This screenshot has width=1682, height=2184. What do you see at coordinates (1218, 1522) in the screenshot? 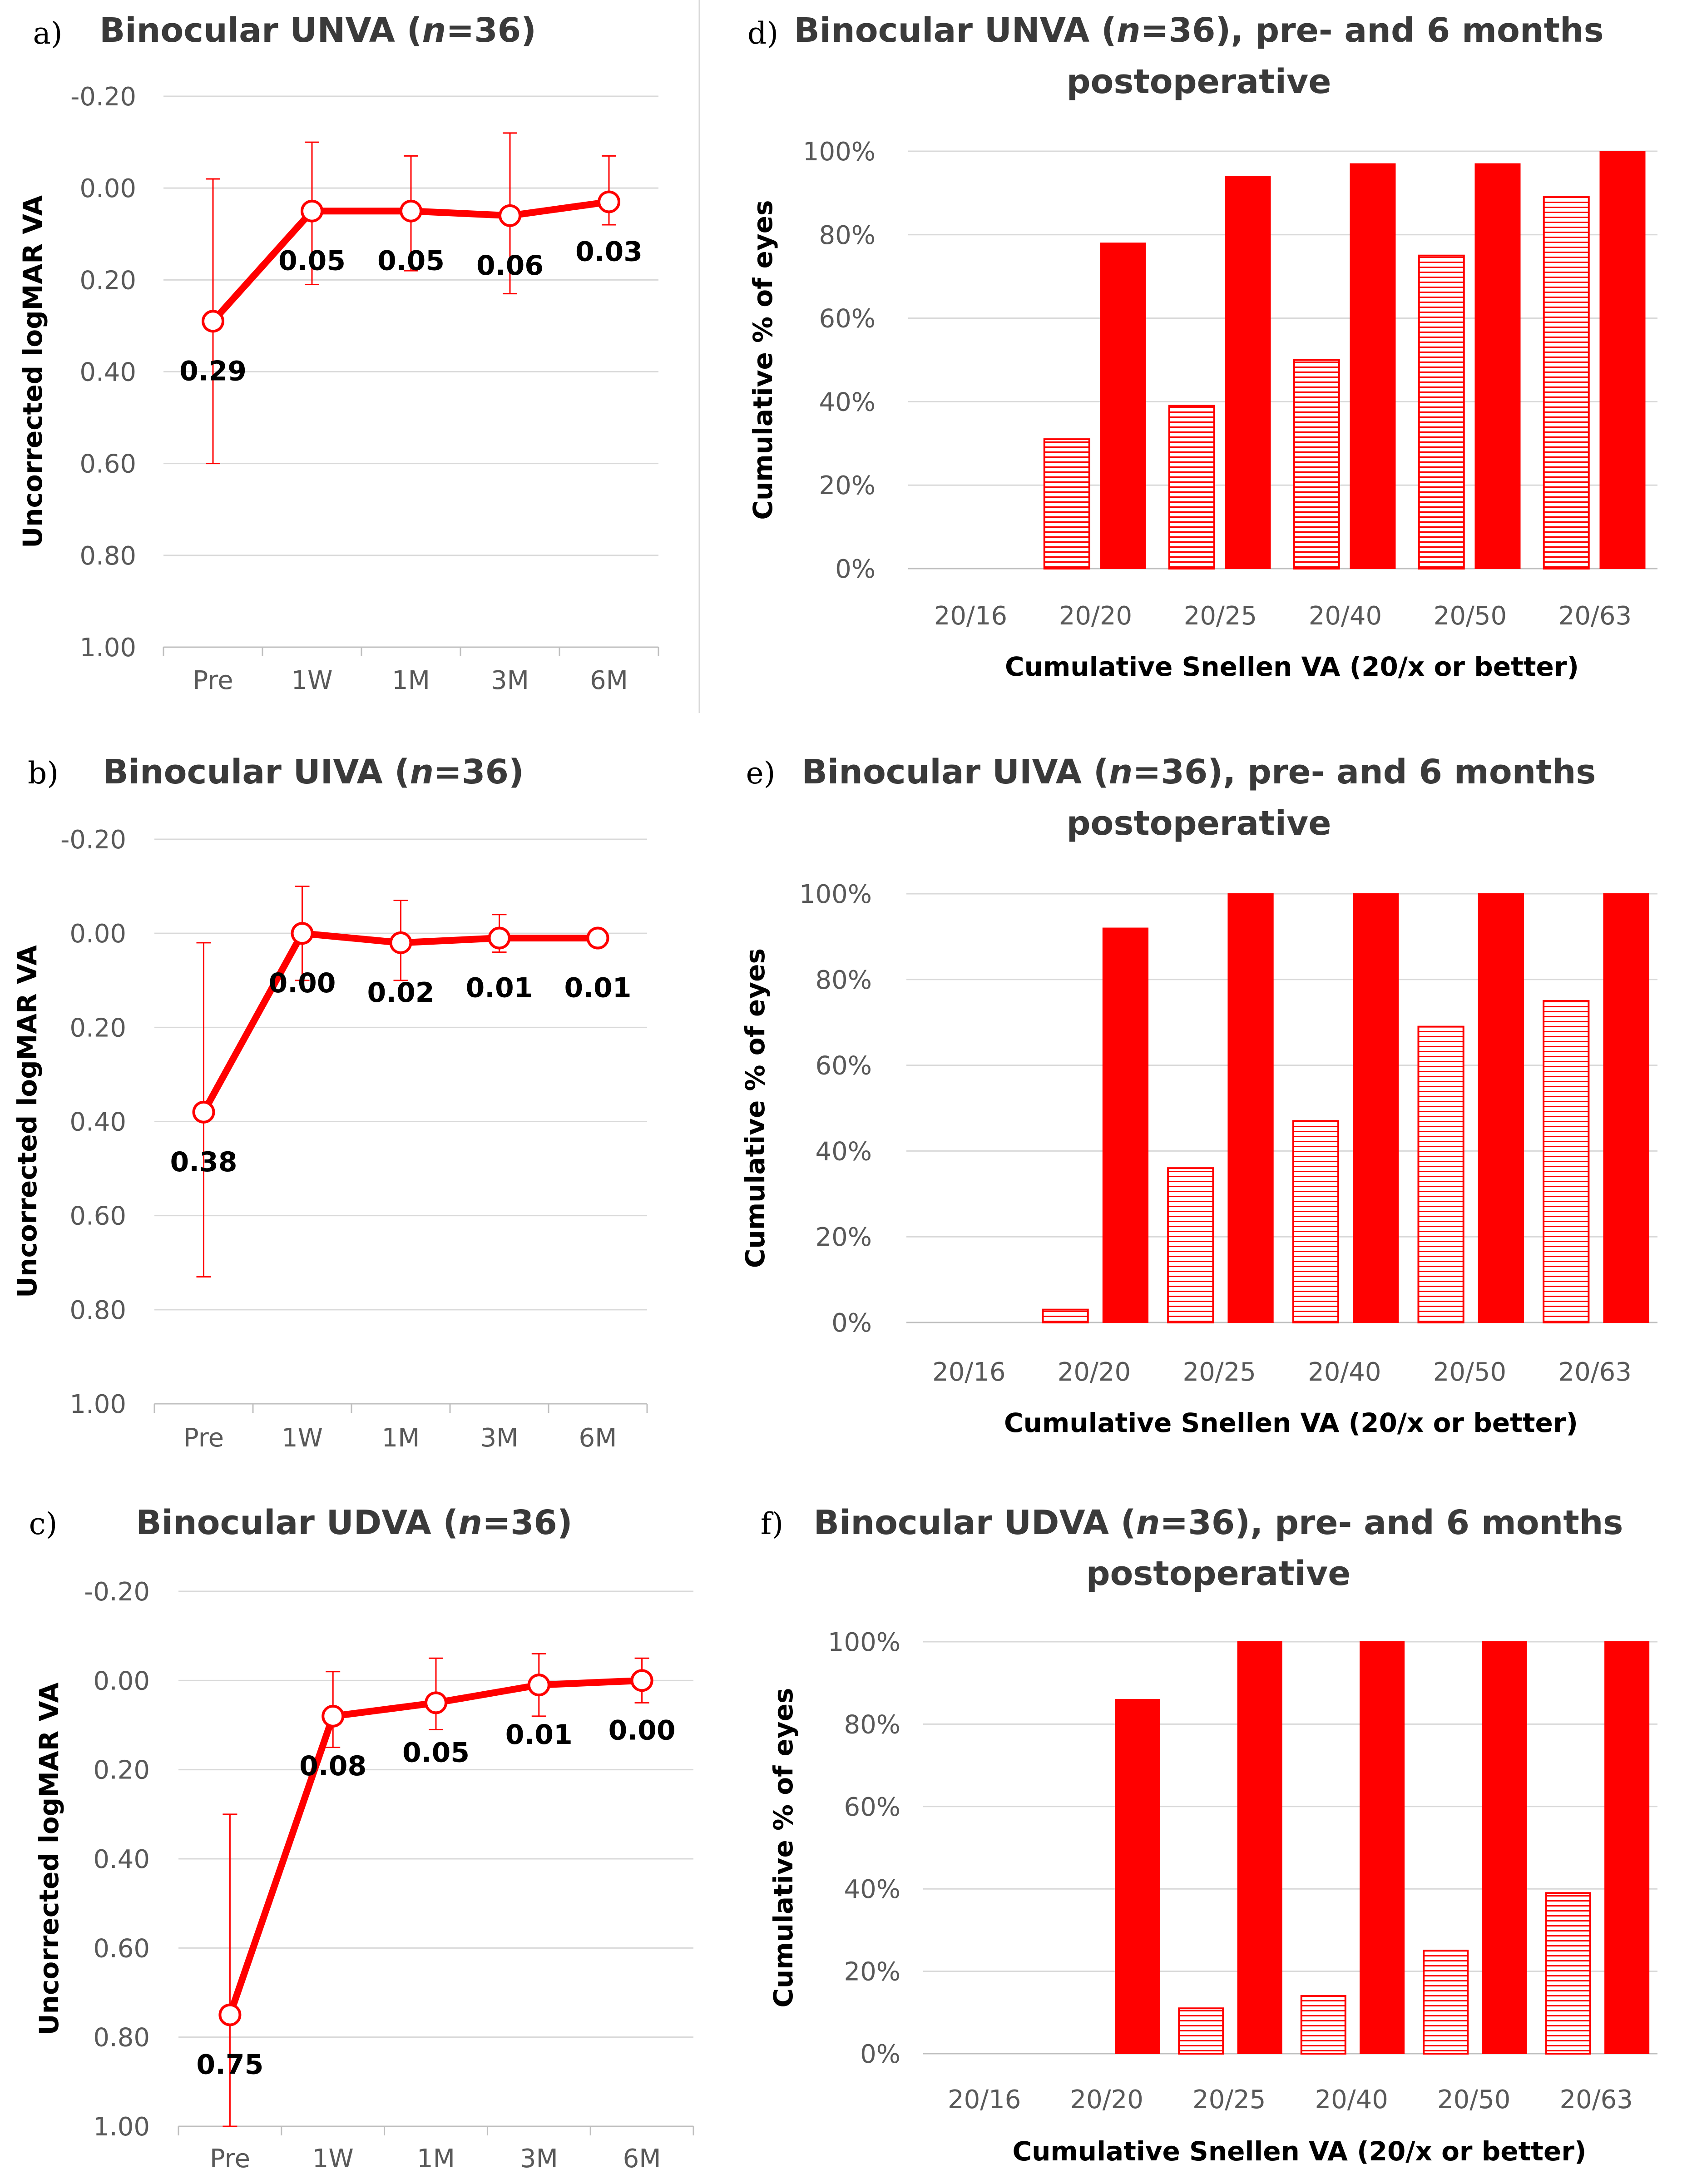
I see `chart-title: Binocular UDVA (n=36), pre- and 6 months` at bounding box center [1218, 1522].